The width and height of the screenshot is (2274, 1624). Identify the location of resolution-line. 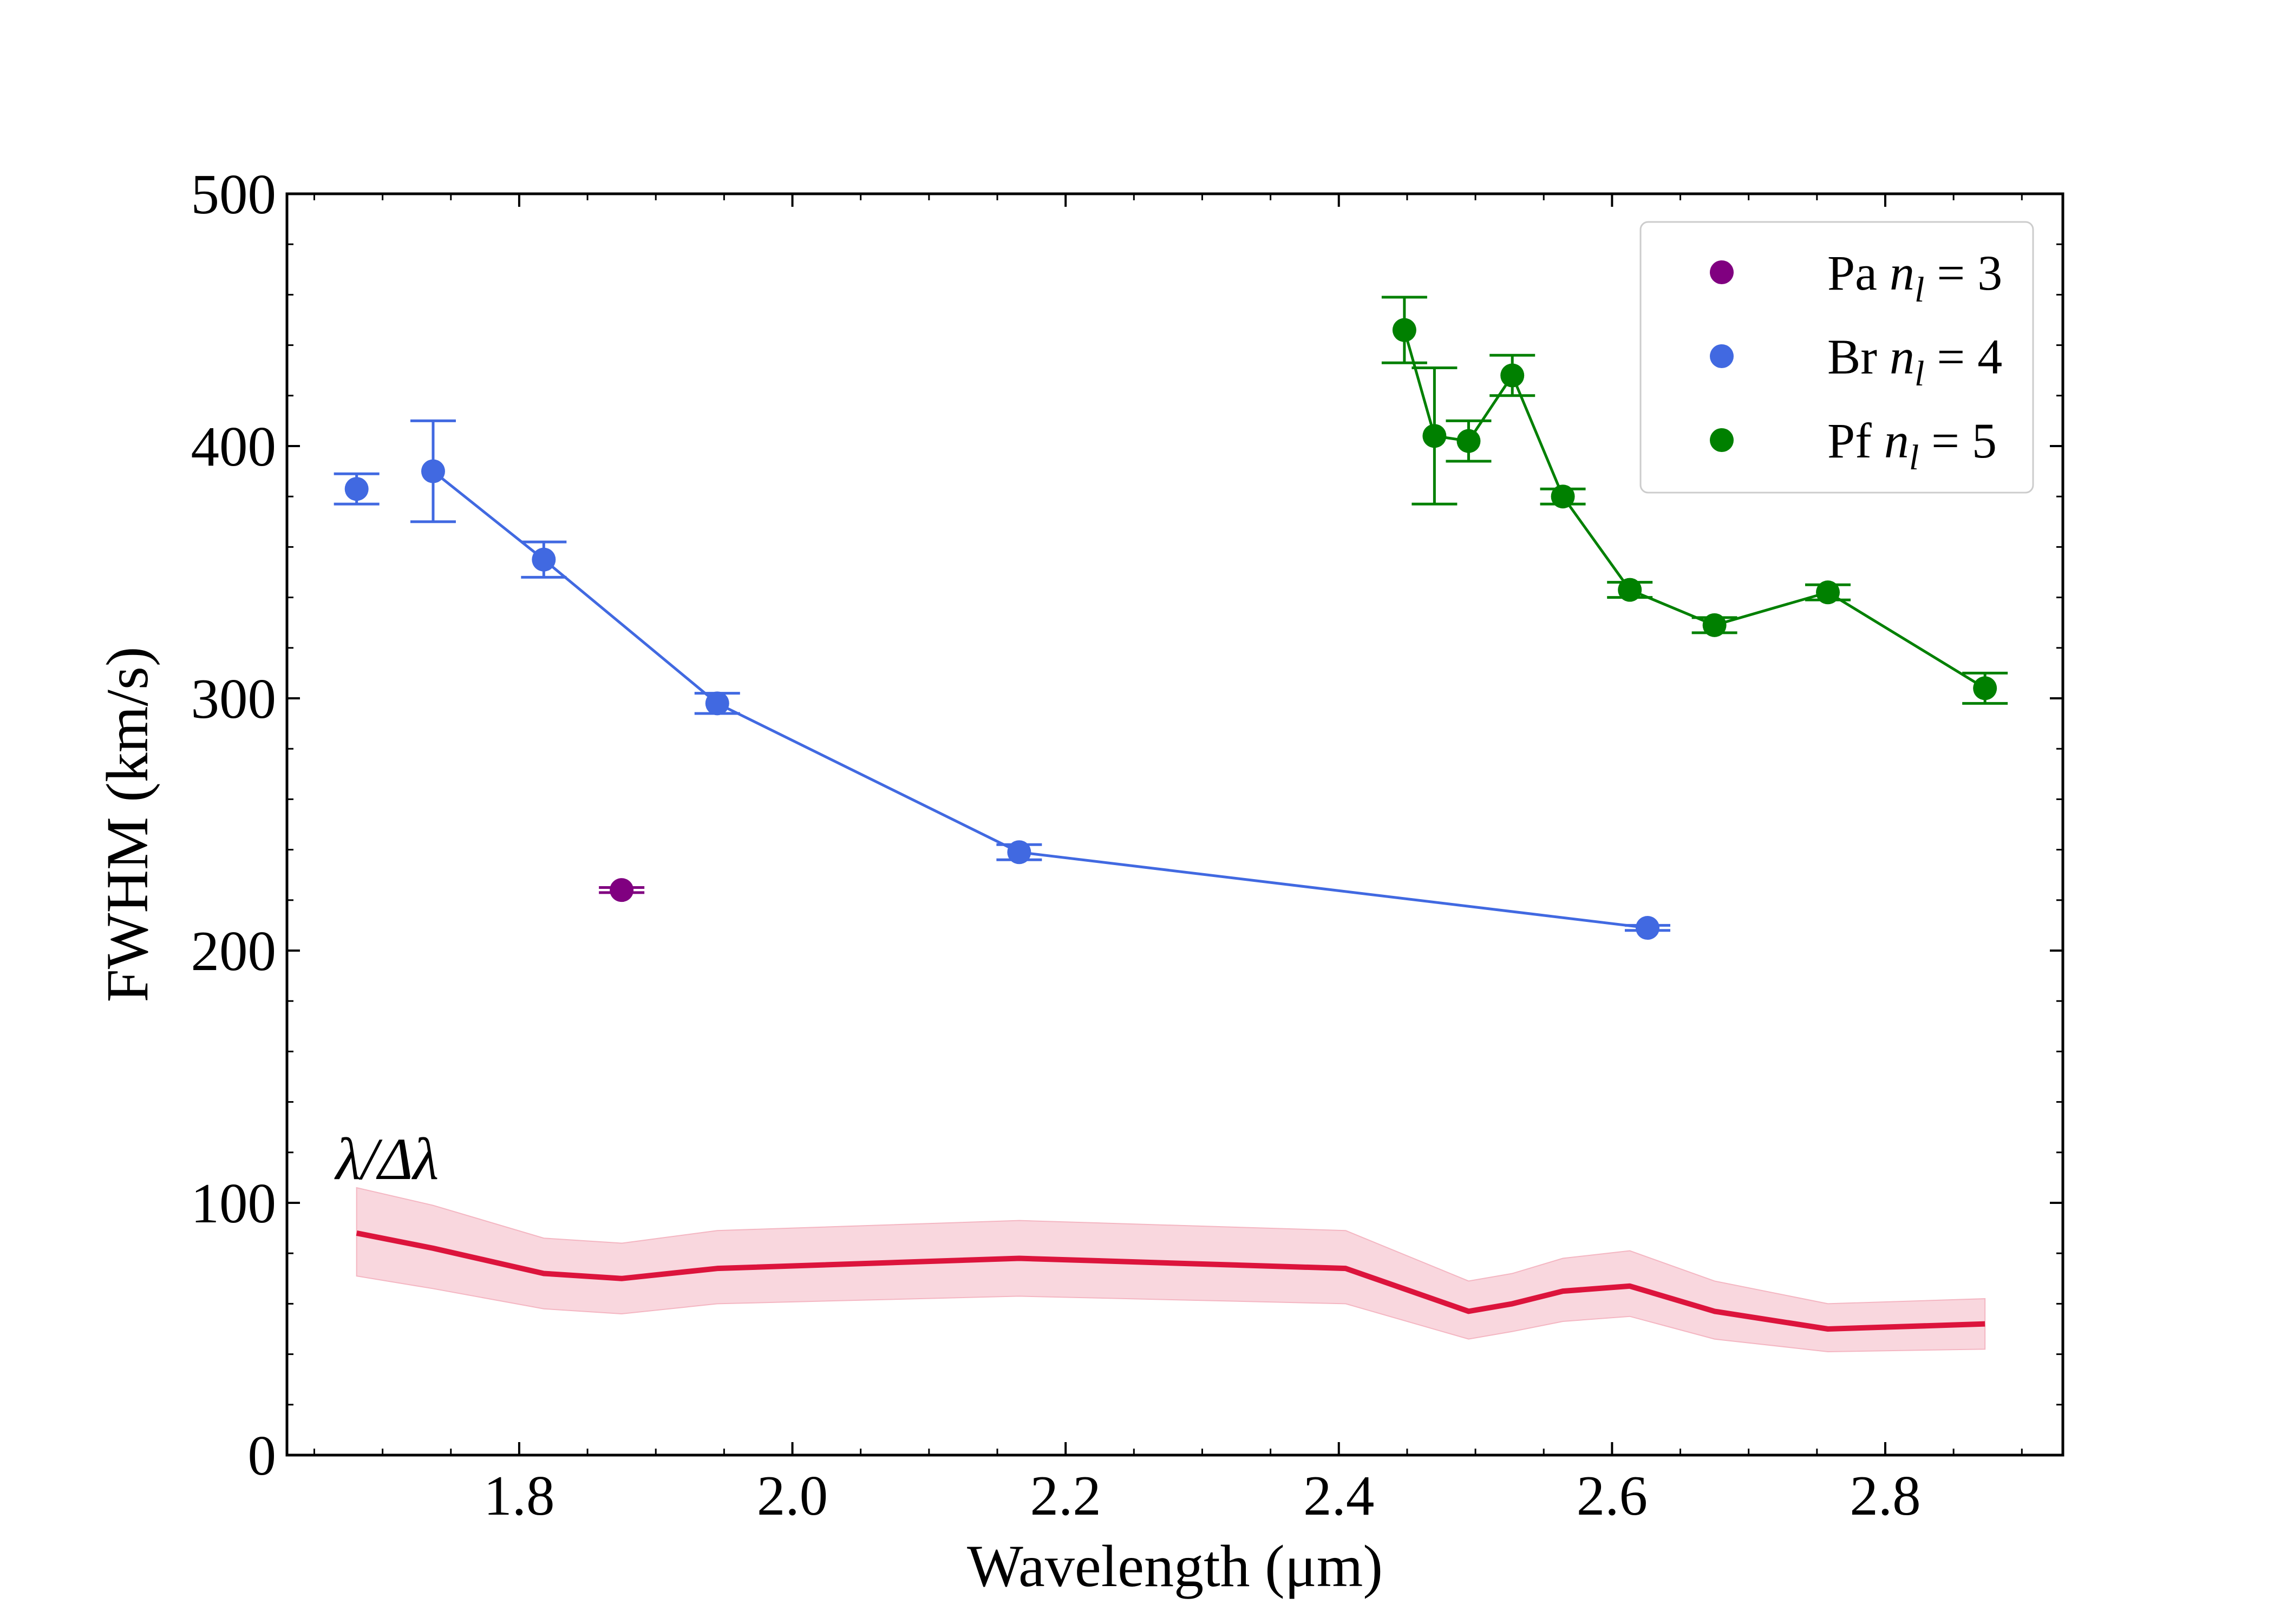
(1171, 1281).